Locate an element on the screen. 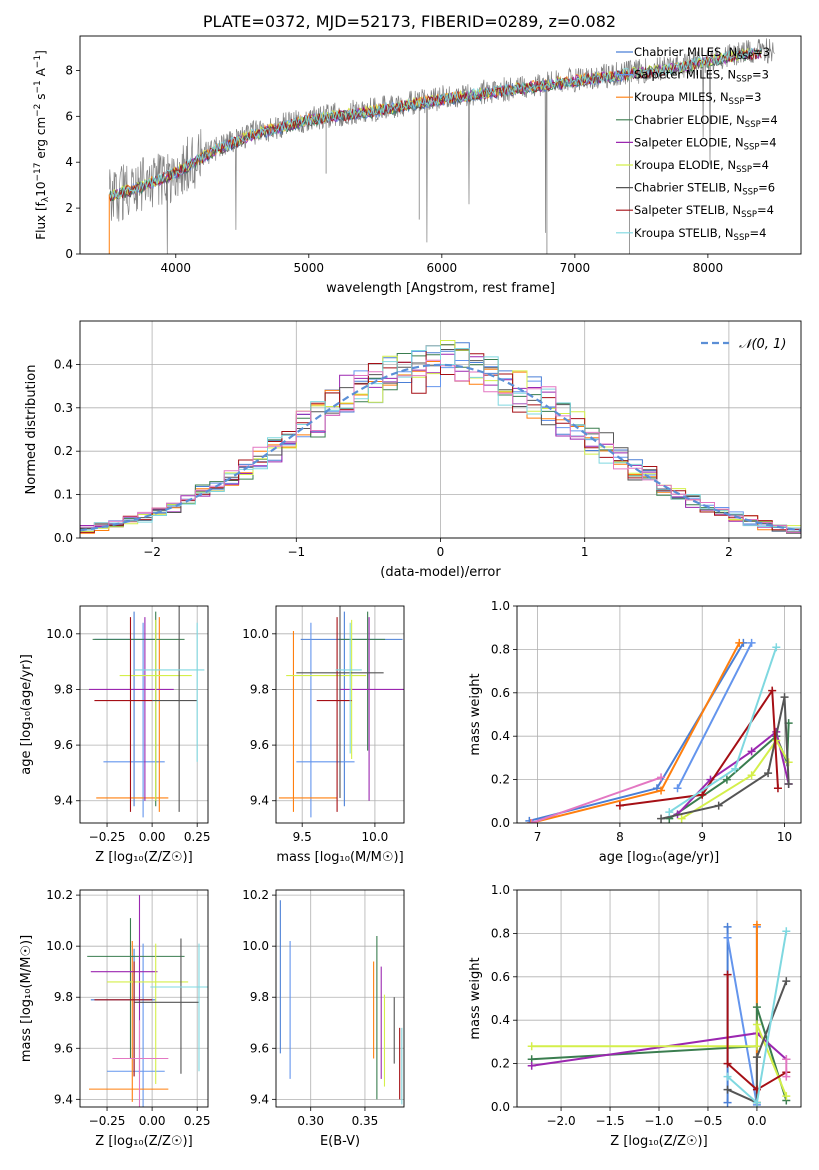 The image size is (819, 1170). y-axis-label: mass [log₁₀(M/M☉)] is located at coordinates (26, 998).